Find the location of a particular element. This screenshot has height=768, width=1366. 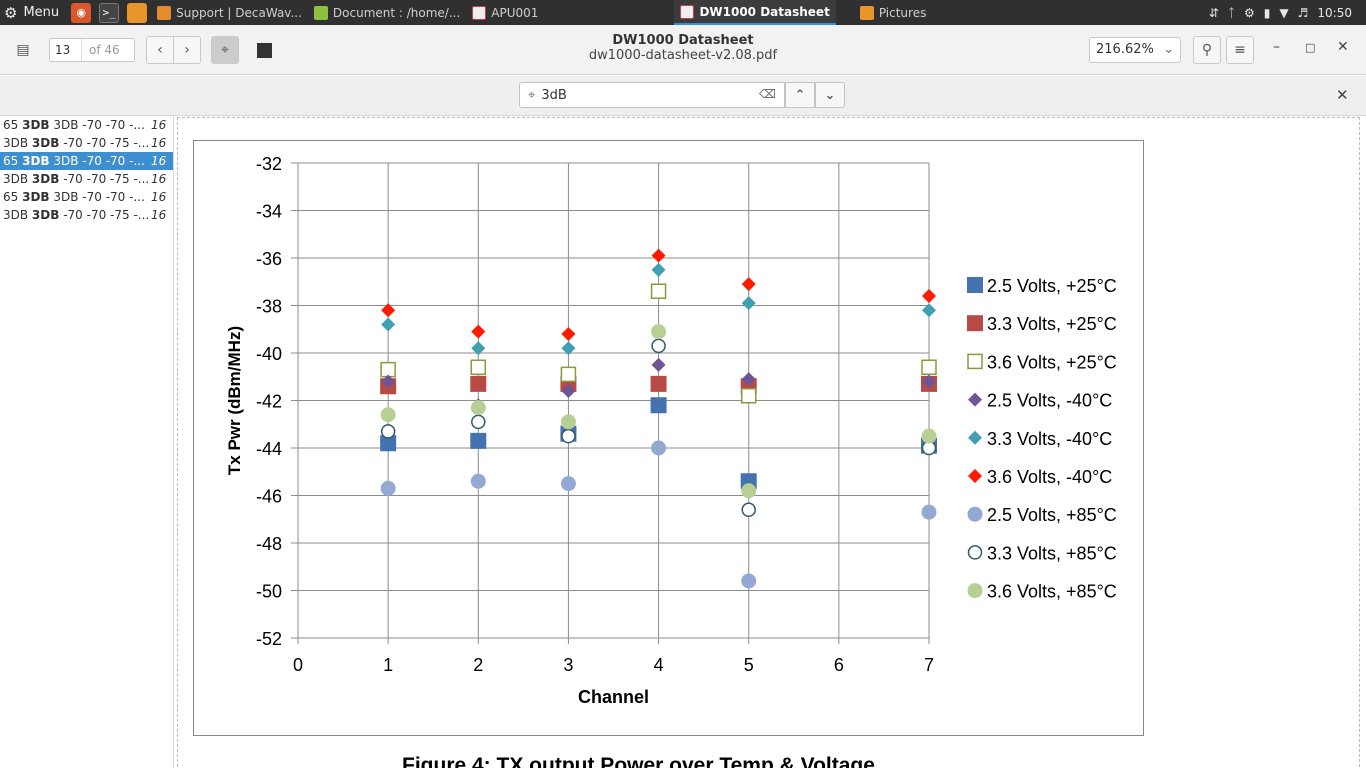

clear-search-icon: ⌫ is located at coordinates (767, 94).